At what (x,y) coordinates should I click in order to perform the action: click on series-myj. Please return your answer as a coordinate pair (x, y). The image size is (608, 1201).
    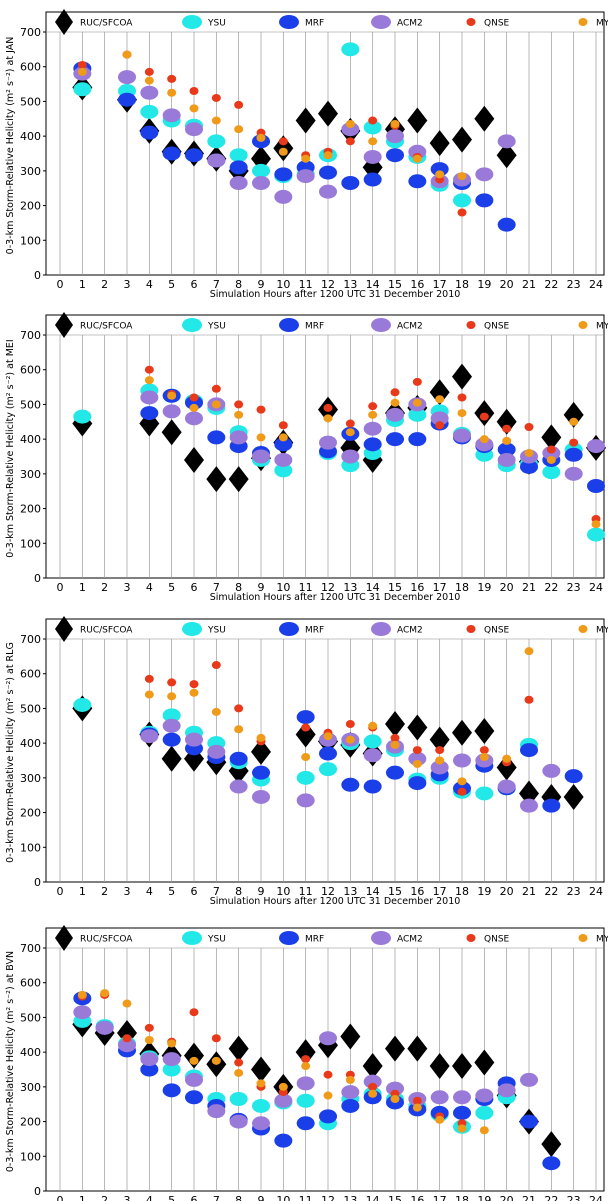
    Looking at the image, I should click on (372, 452).